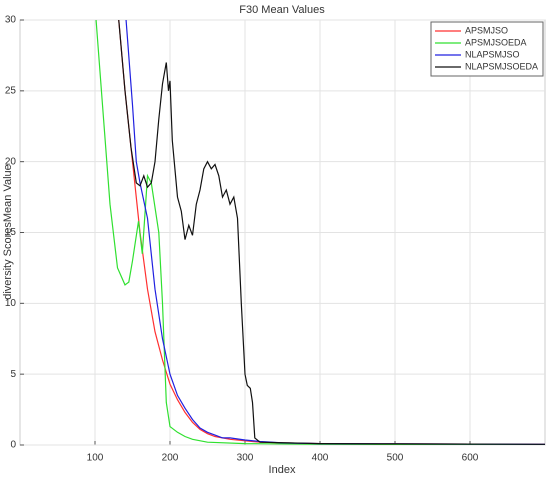  I want to click on x-tick-label: 200, so click(170, 458).